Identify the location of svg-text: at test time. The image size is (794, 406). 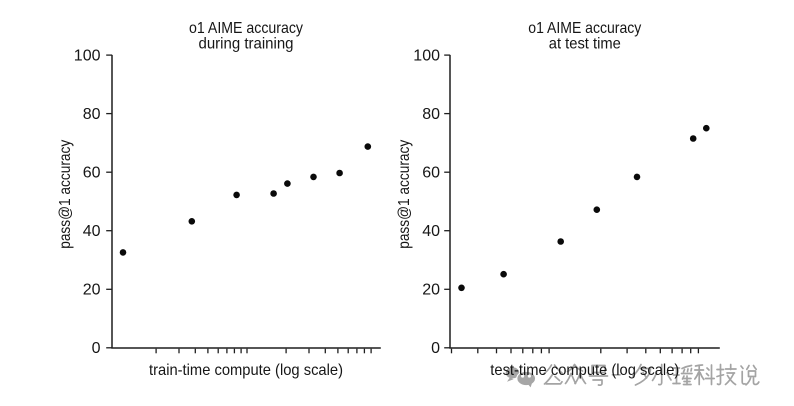
(585, 44).